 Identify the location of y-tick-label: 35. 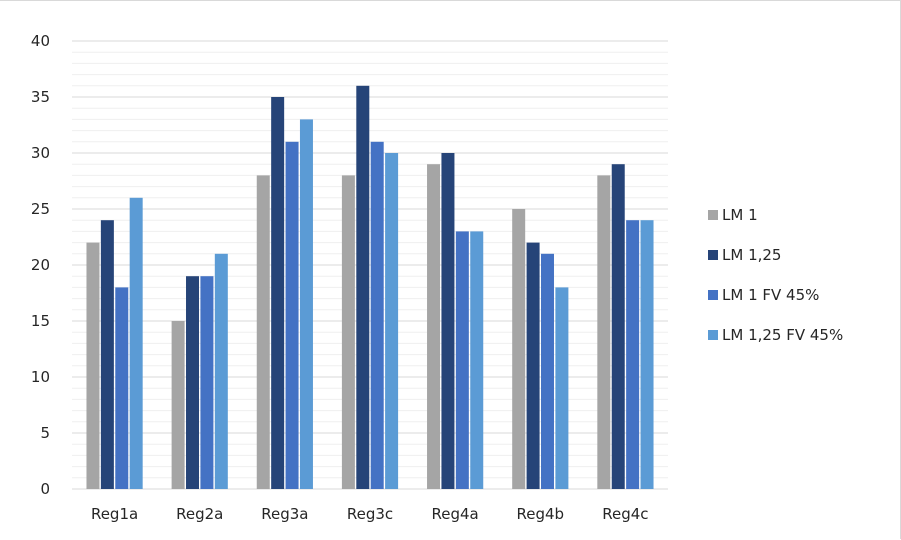
(40, 97).